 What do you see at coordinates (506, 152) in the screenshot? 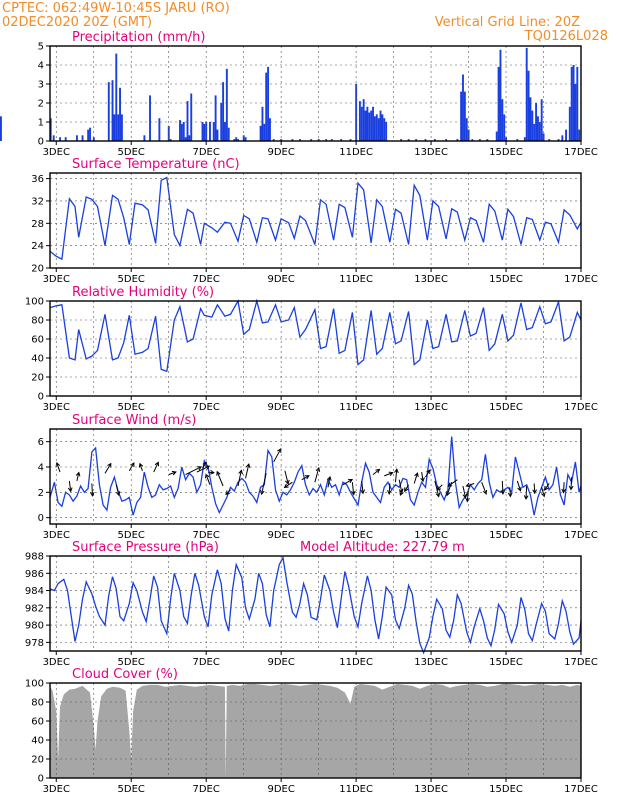
I see `precip-xtick-label: 15DEC` at bounding box center [506, 152].